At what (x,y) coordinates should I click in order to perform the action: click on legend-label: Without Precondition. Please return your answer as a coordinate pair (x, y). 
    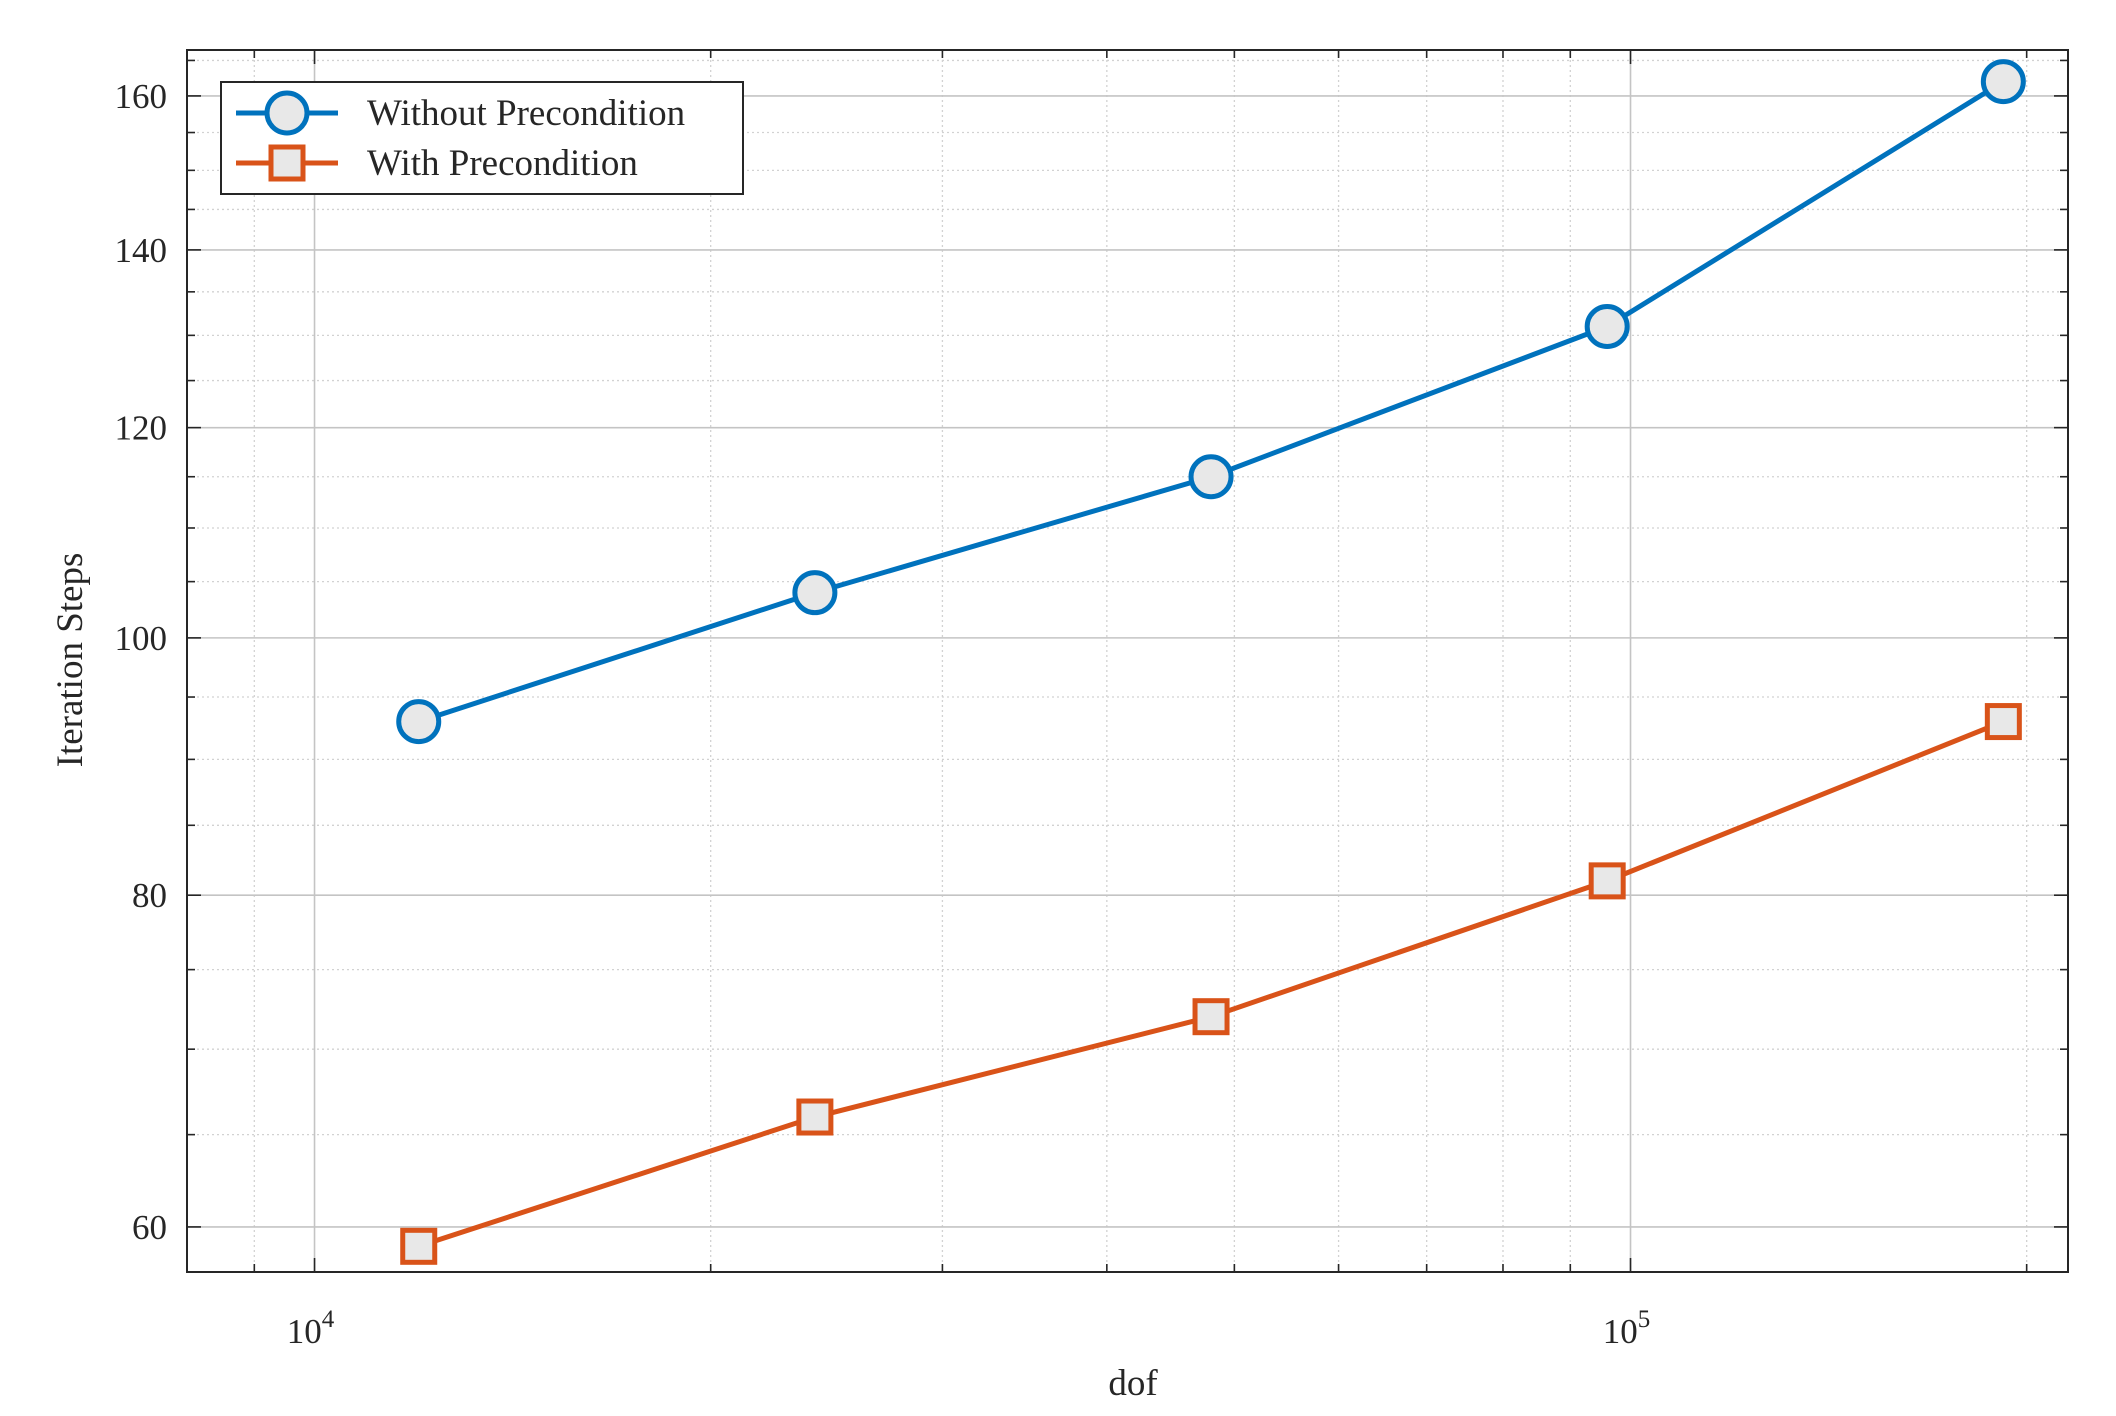
    Looking at the image, I should click on (526, 113).